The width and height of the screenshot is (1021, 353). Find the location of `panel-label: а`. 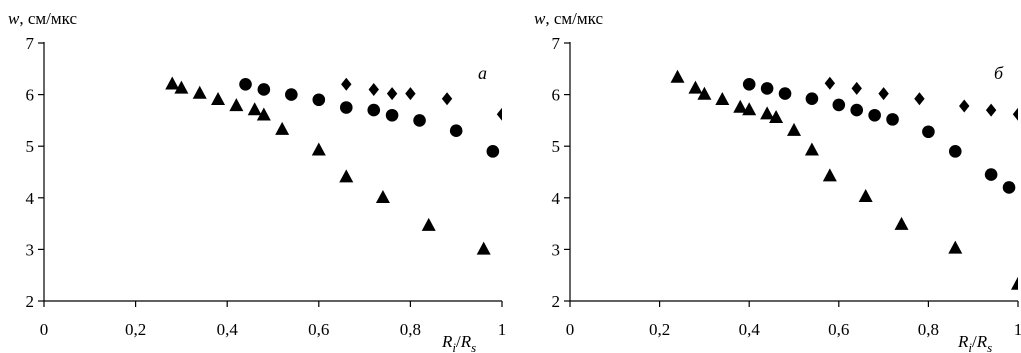

panel-label: а is located at coordinates (482, 73).